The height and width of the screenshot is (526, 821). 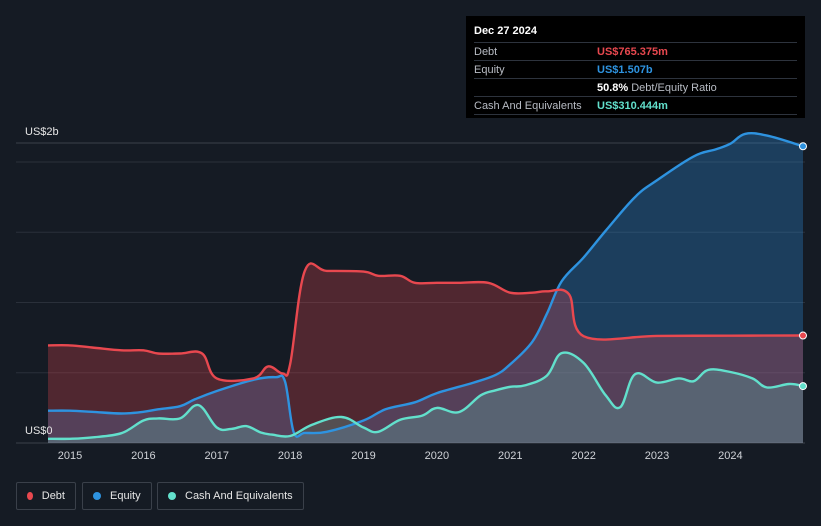 What do you see at coordinates (172, 496) in the screenshot?
I see `legend-dot-cash` at bounding box center [172, 496].